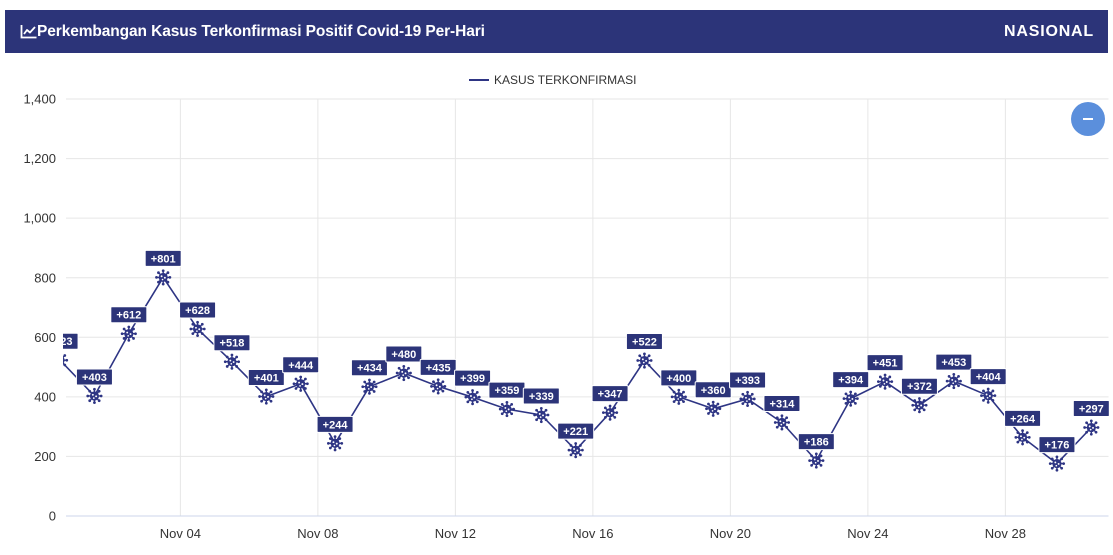 Image resolution: width=1113 pixels, height=555 pixels. Describe the element at coordinates (867, 533) in the screenshot. I see `x-tick-label: Nov 24` at that location.